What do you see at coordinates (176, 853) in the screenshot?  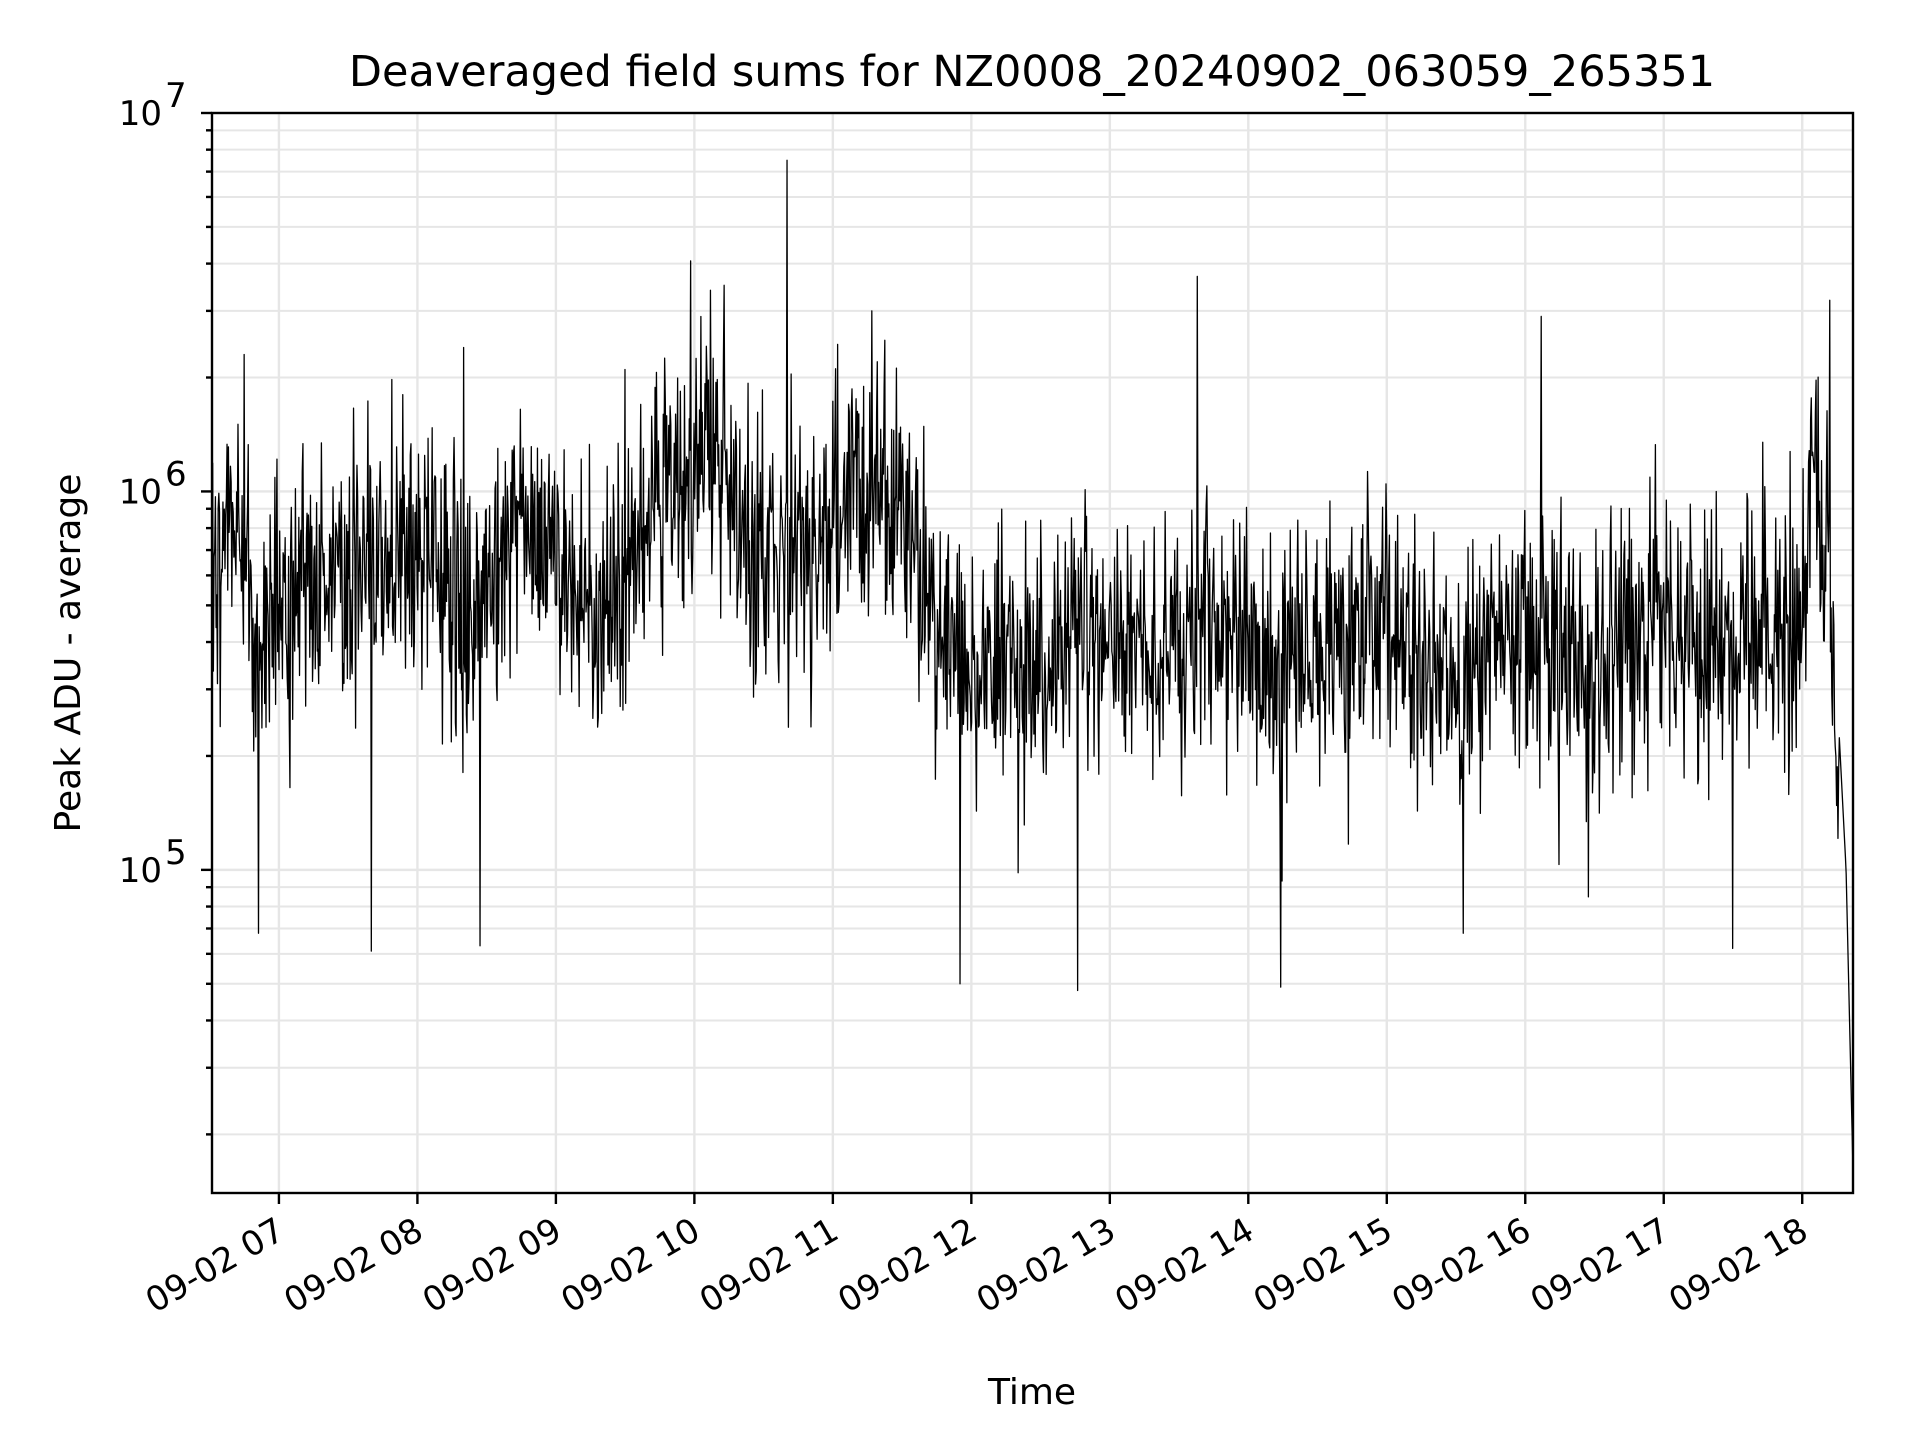 I see `y-tick-exponent: 5` at bounding box center [176, 853].